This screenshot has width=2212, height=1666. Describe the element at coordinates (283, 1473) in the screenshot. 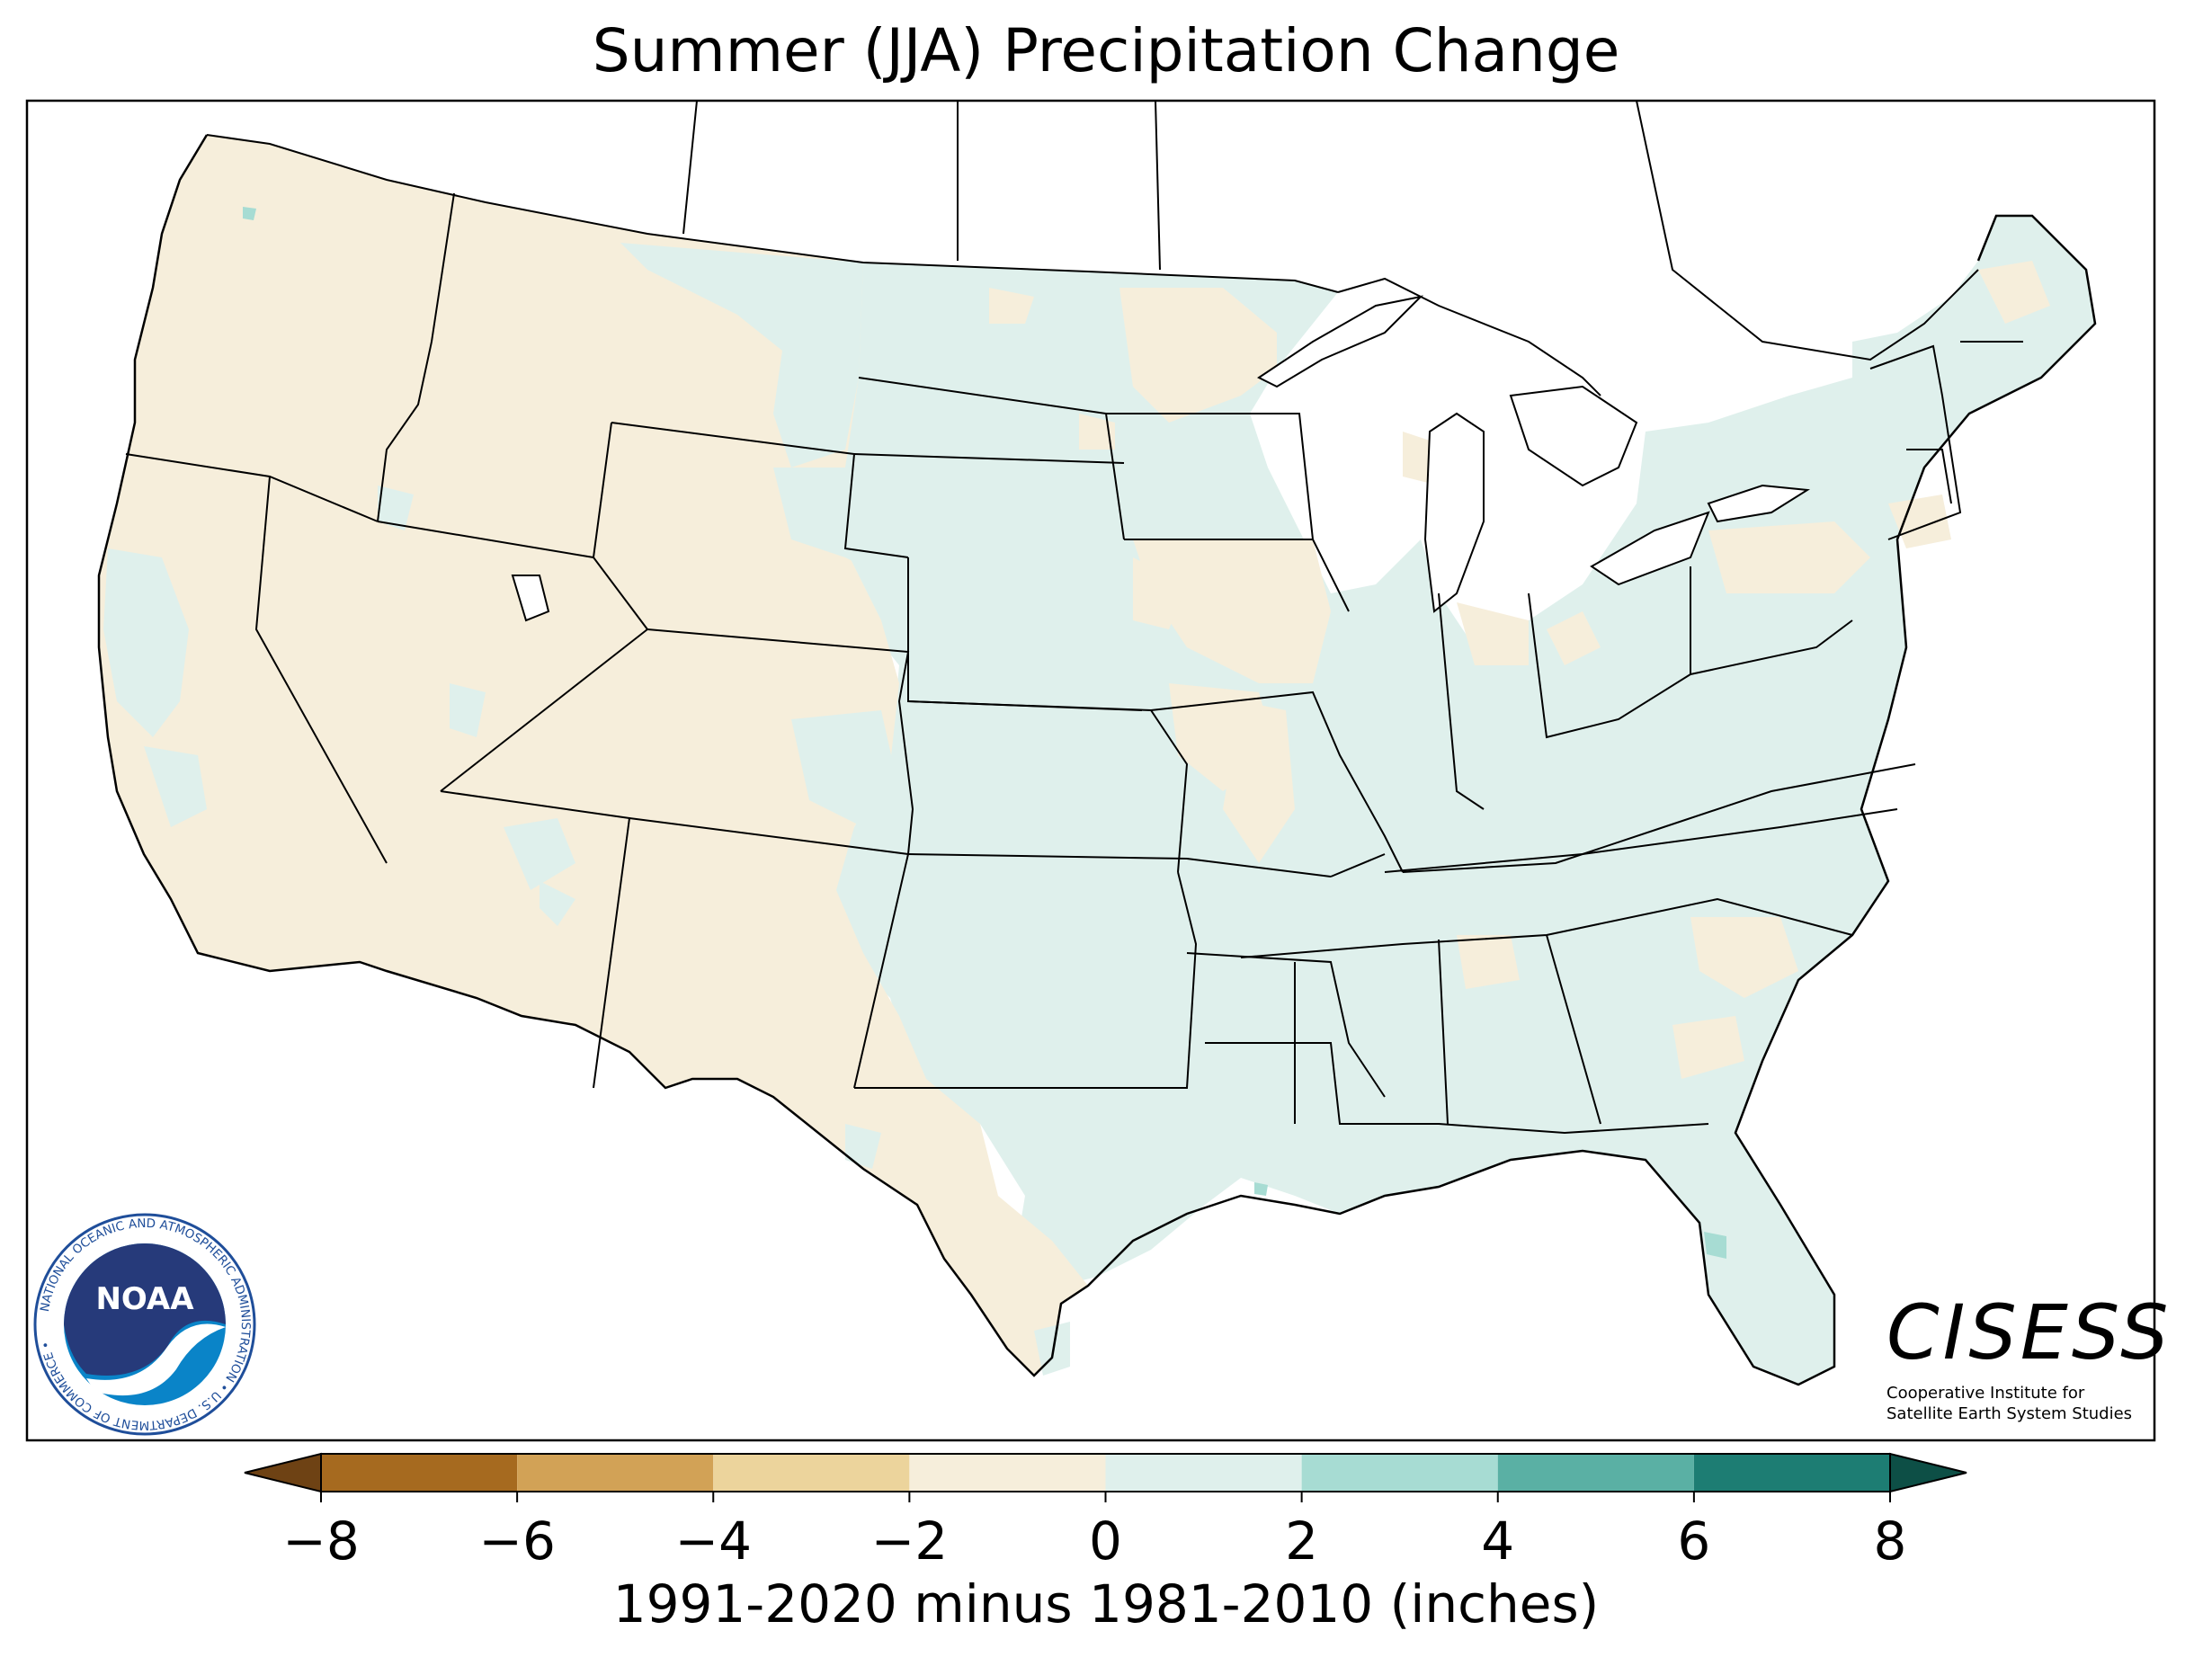

I see `colorbar-under-arrow` at that location.